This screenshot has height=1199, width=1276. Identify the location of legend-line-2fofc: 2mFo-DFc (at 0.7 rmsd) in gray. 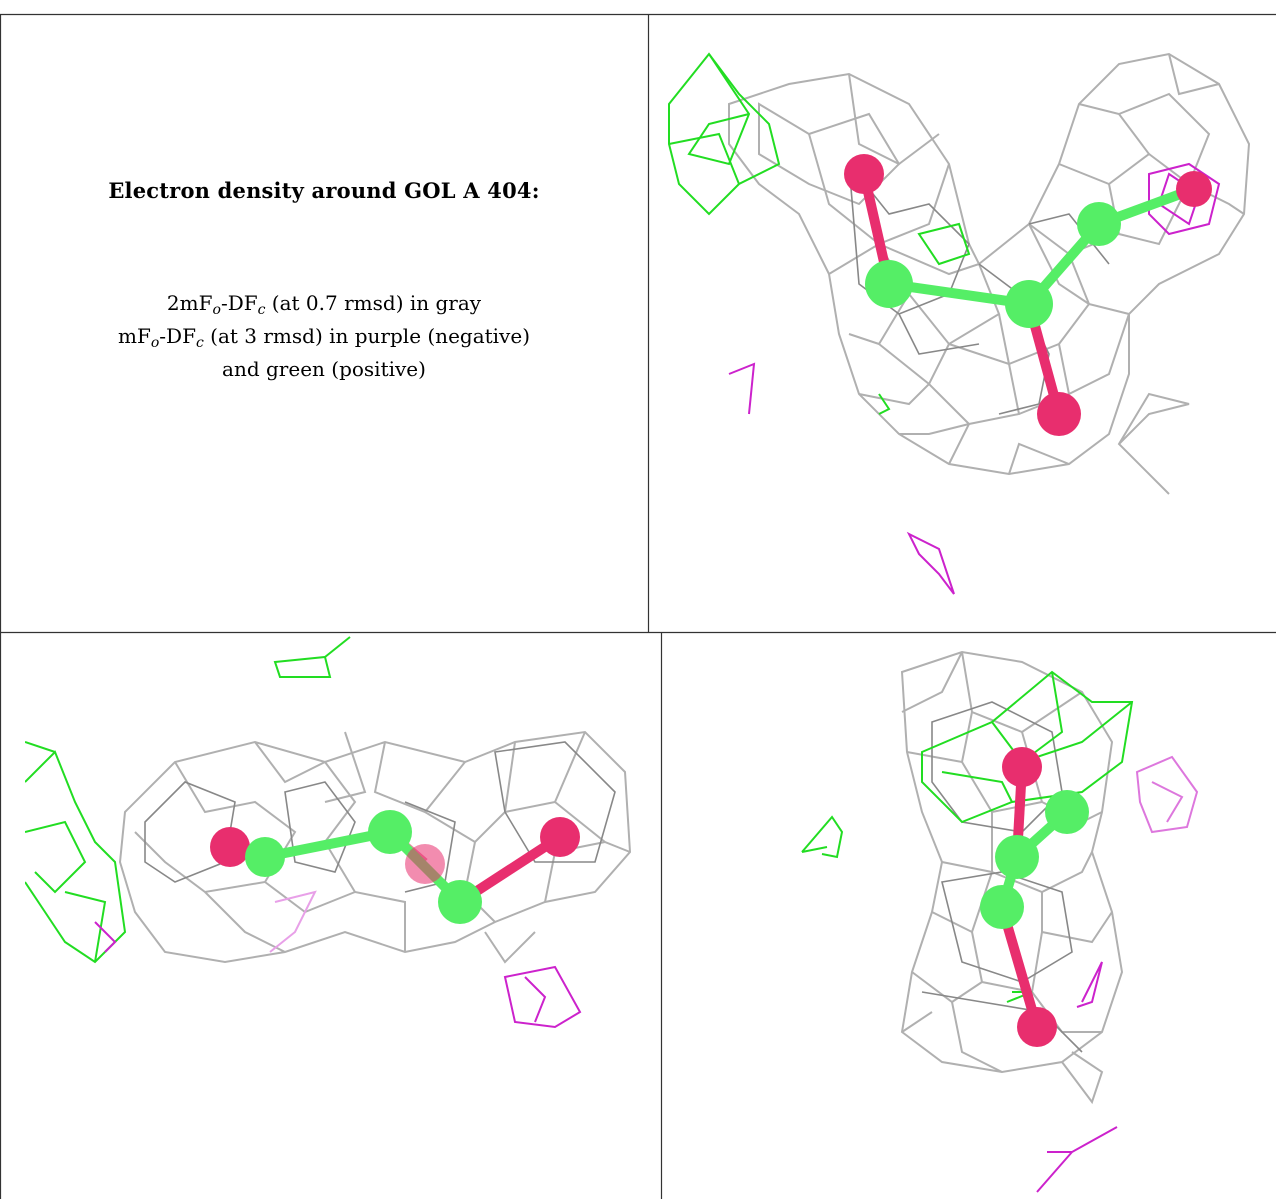
(324, 304).